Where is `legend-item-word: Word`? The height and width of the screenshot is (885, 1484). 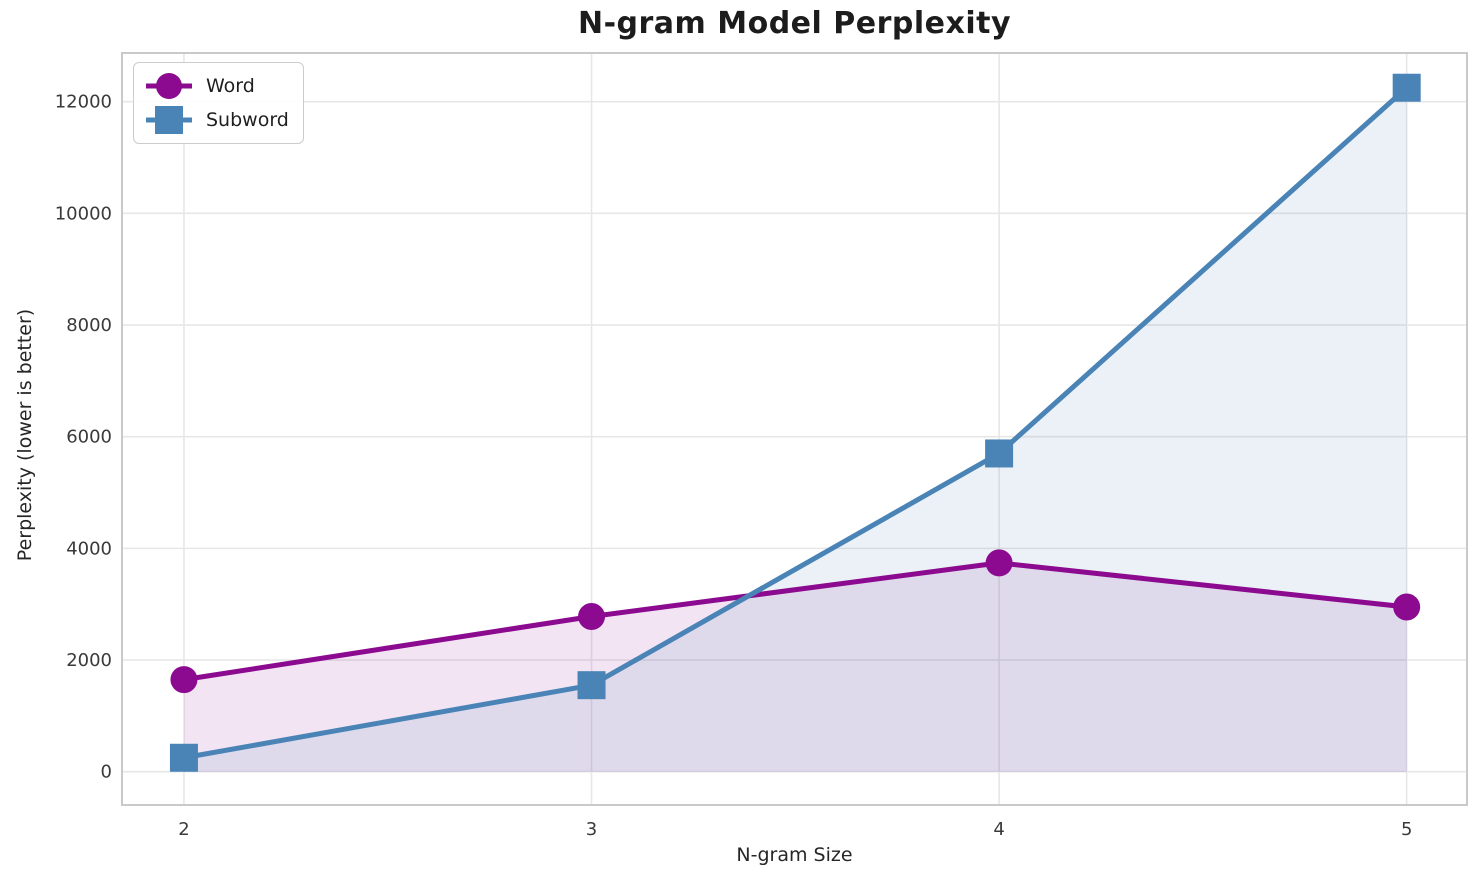 legend-item-word: Word is located at coordinates (216, 86).